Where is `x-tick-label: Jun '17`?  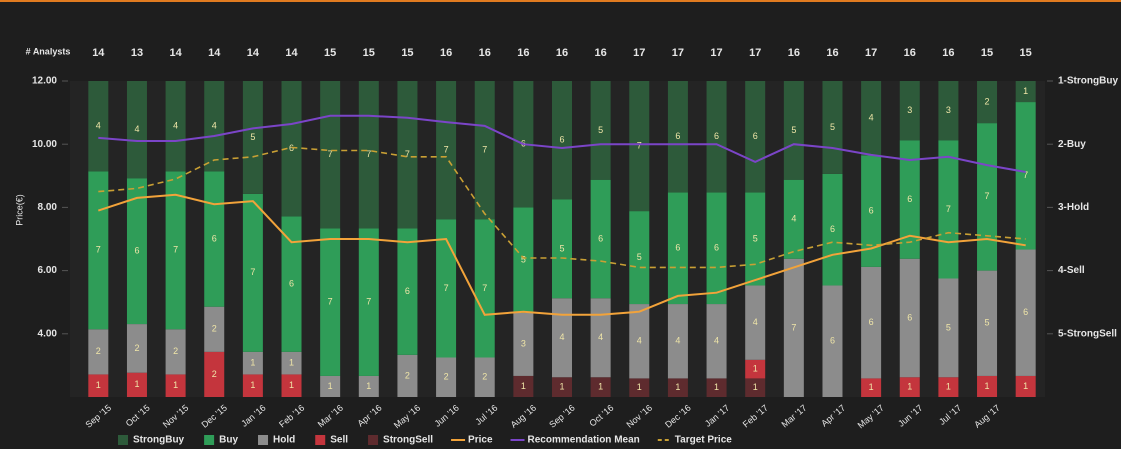
x-tick-label: Jun '17 is located at coordinates (910, 416).